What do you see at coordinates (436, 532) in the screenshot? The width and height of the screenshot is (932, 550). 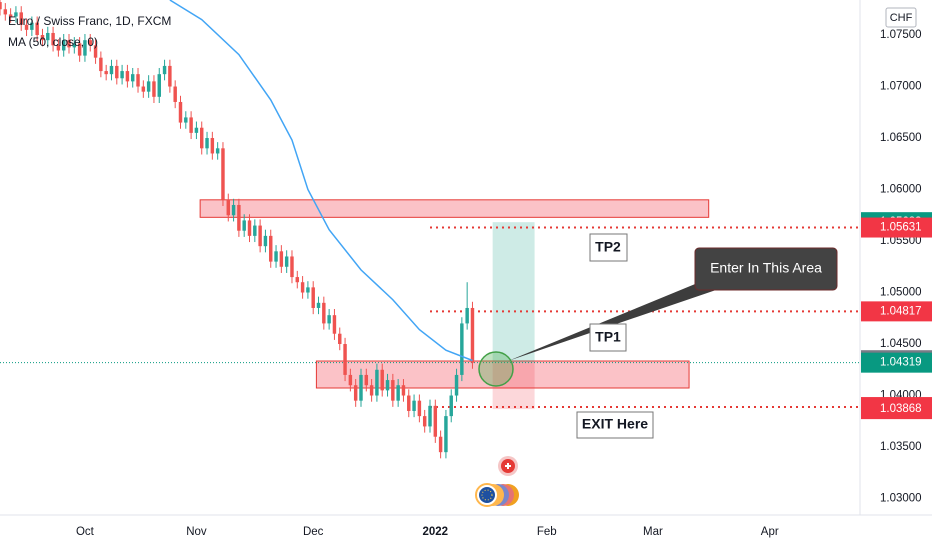 I see `x-tick-label: 2022` at bounding box center [436, 532].